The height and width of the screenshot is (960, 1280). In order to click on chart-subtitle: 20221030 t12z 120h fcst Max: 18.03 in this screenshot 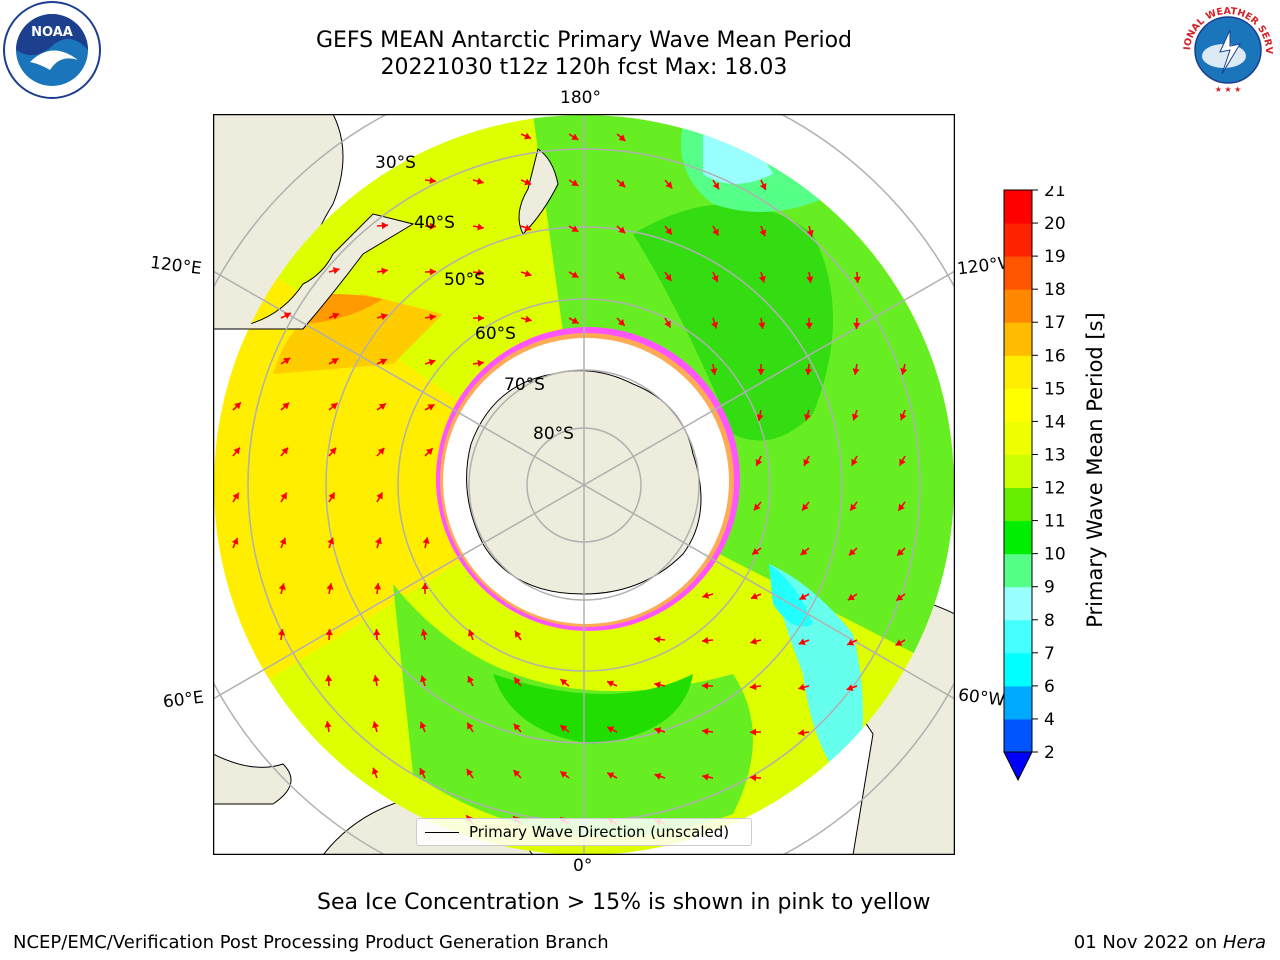, I will do `click(584, 67)`.